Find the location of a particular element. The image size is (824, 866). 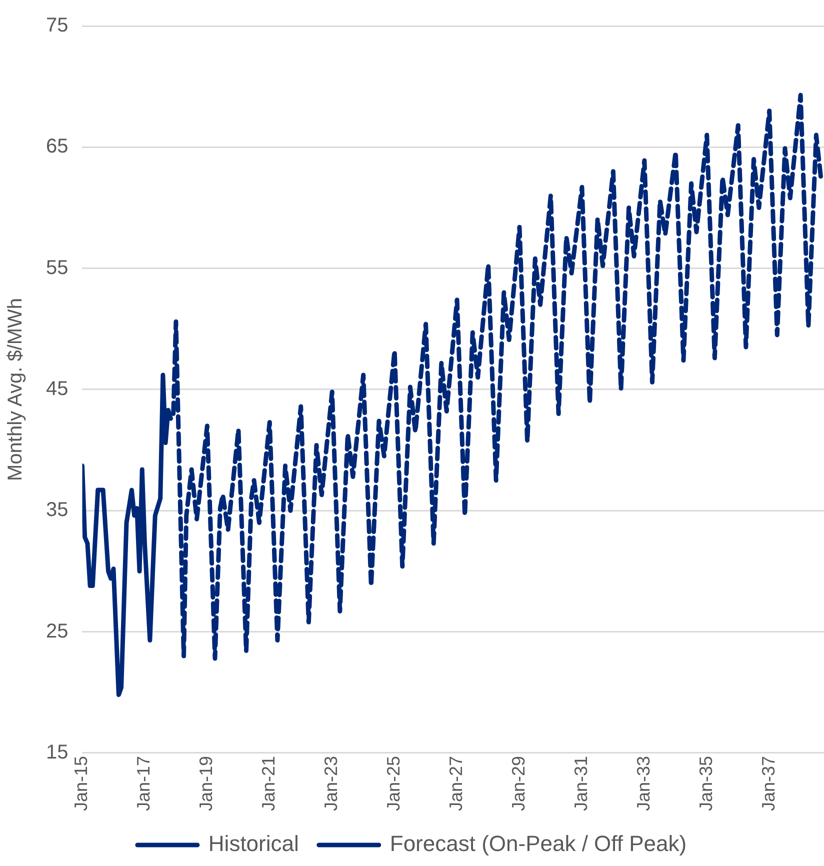

x-tick-label: Jan-27 is located at coordinates (456, 784).